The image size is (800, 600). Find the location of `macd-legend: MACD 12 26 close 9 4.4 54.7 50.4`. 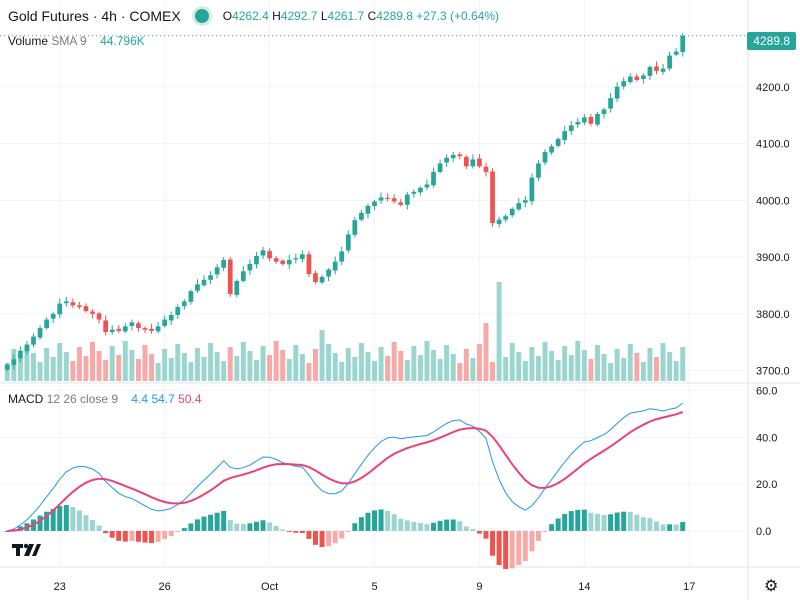

macd-legend: MACD 12 26 close 9 4.4 54.7 50.4 is located at coordinates (105, 399).